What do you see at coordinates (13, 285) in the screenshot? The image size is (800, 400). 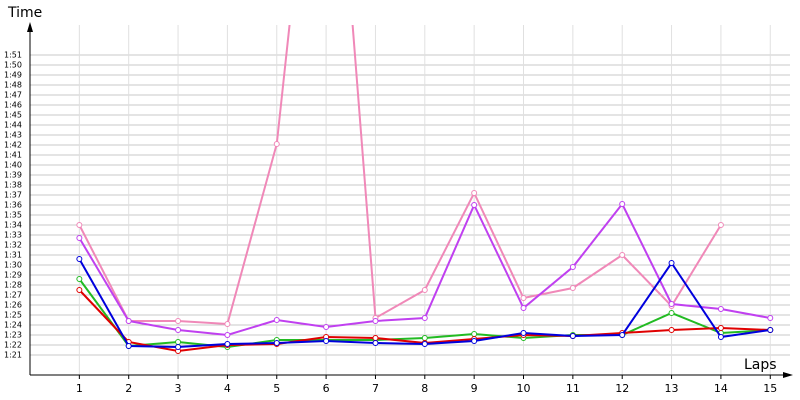 I see `y-tick-label: 1:28` at bounding box center [13, 285].